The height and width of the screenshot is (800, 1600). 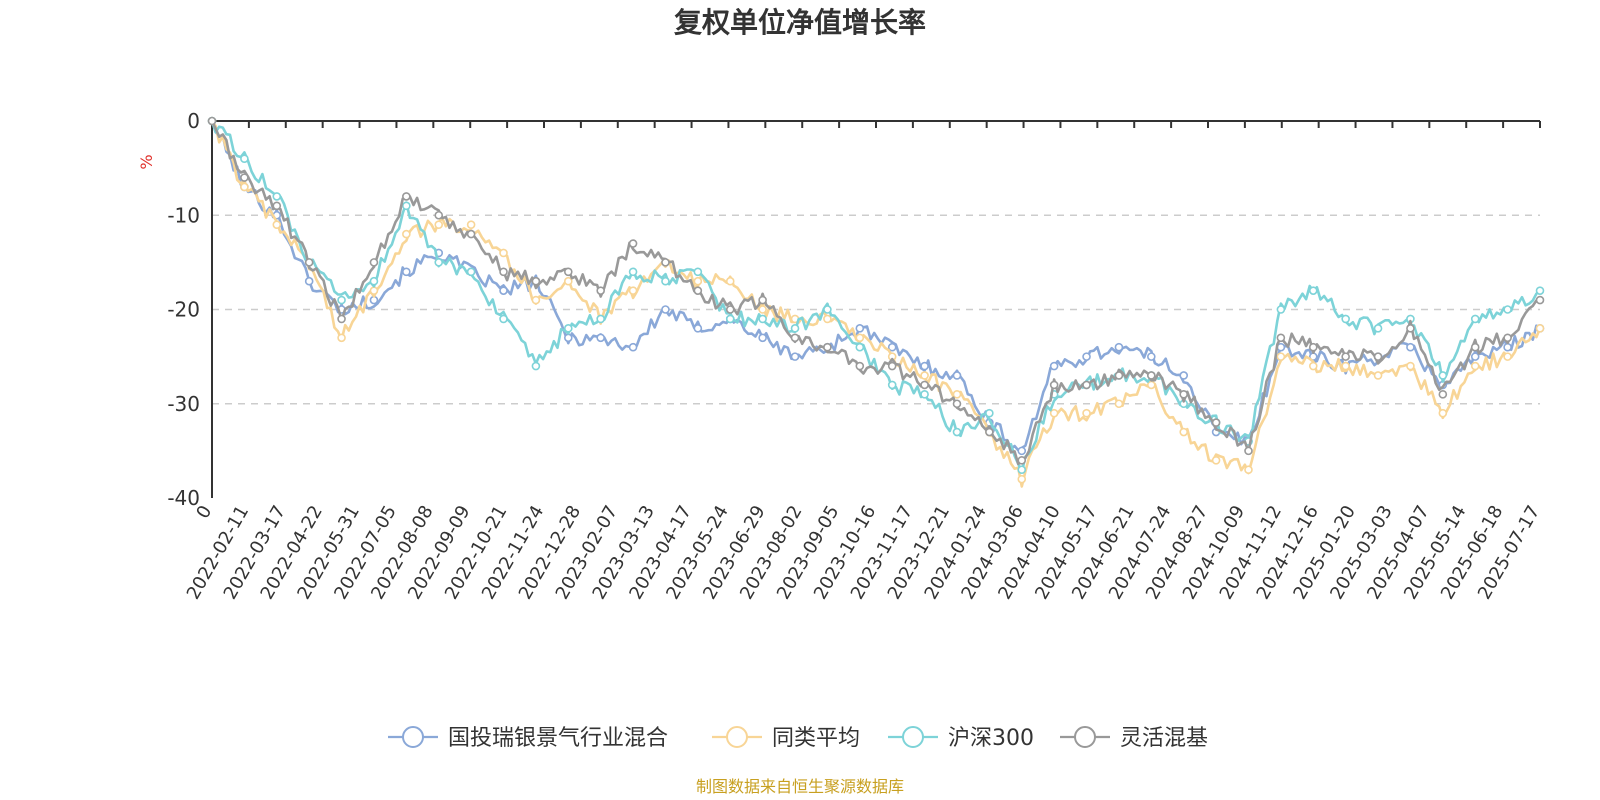 I want to click on legend: 国投瑞银景气行业混合 同类平均 沪深300 灵活混基, so click(x=798, y=738).